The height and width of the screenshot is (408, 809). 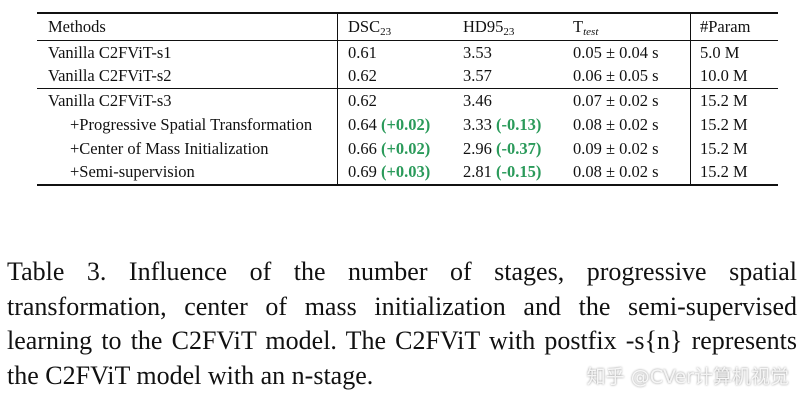 I want to click on table-row-method: Vanilla C2FViT-s3, so click(x=110, y=101).